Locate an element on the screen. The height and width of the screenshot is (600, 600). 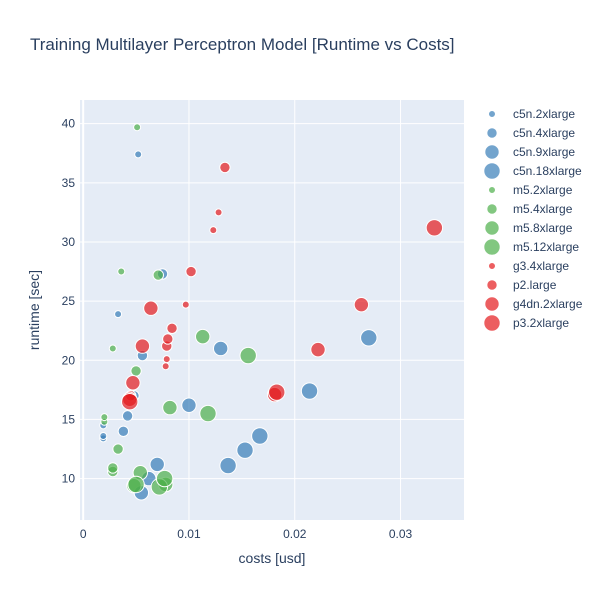
legend-item: m5.12xlarge is located at coordinates (531, 247).